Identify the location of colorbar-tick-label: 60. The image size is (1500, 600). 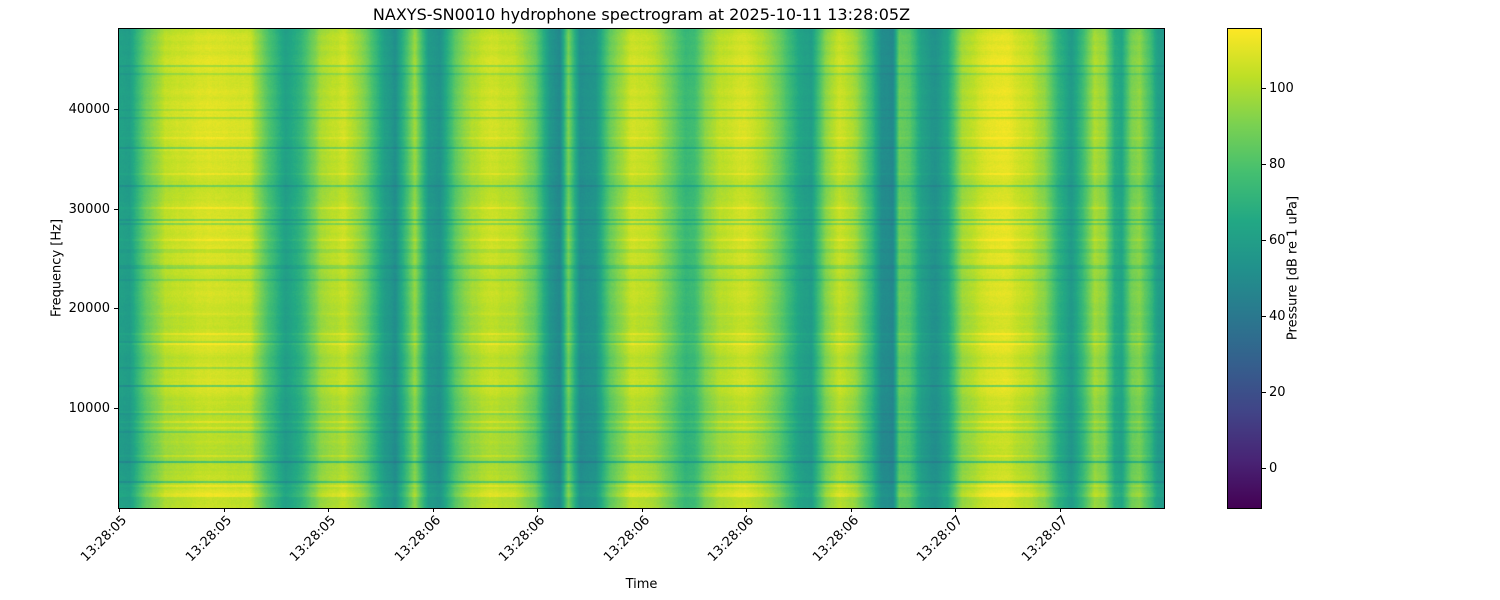
(1277, 240).